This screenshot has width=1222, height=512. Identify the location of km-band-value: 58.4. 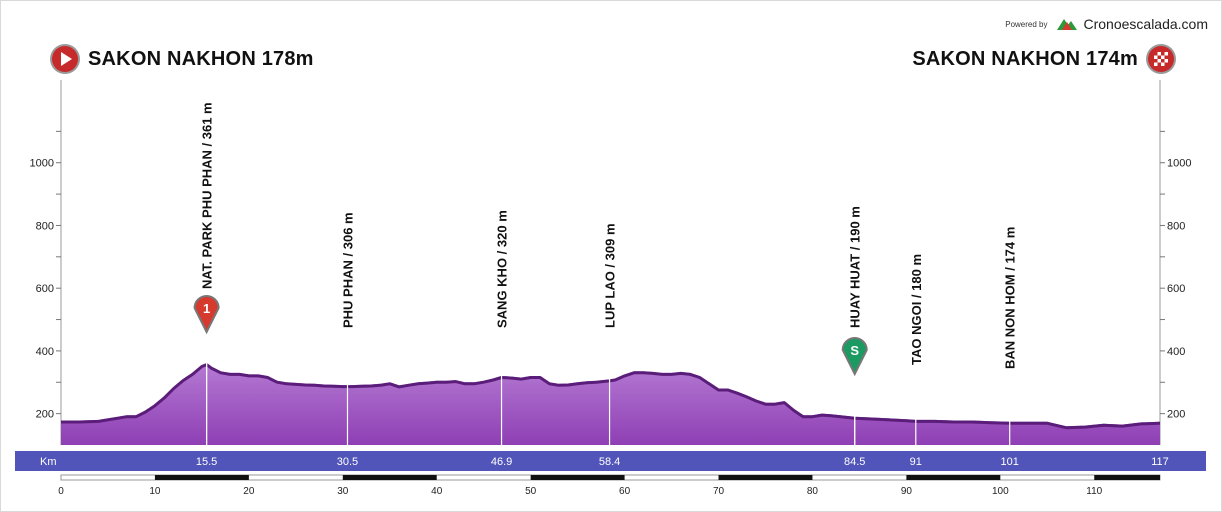
(609, 462).